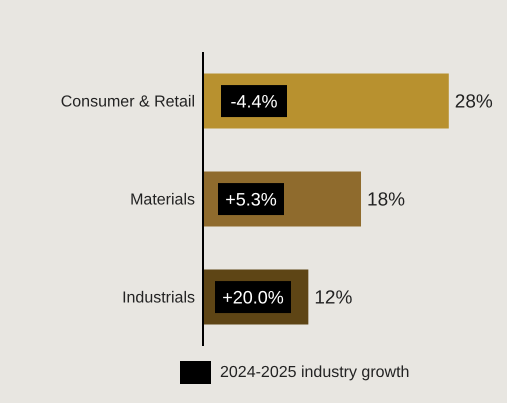 The image size is (507, 403). I want to click on text: +5.3%, so click(251, 199).